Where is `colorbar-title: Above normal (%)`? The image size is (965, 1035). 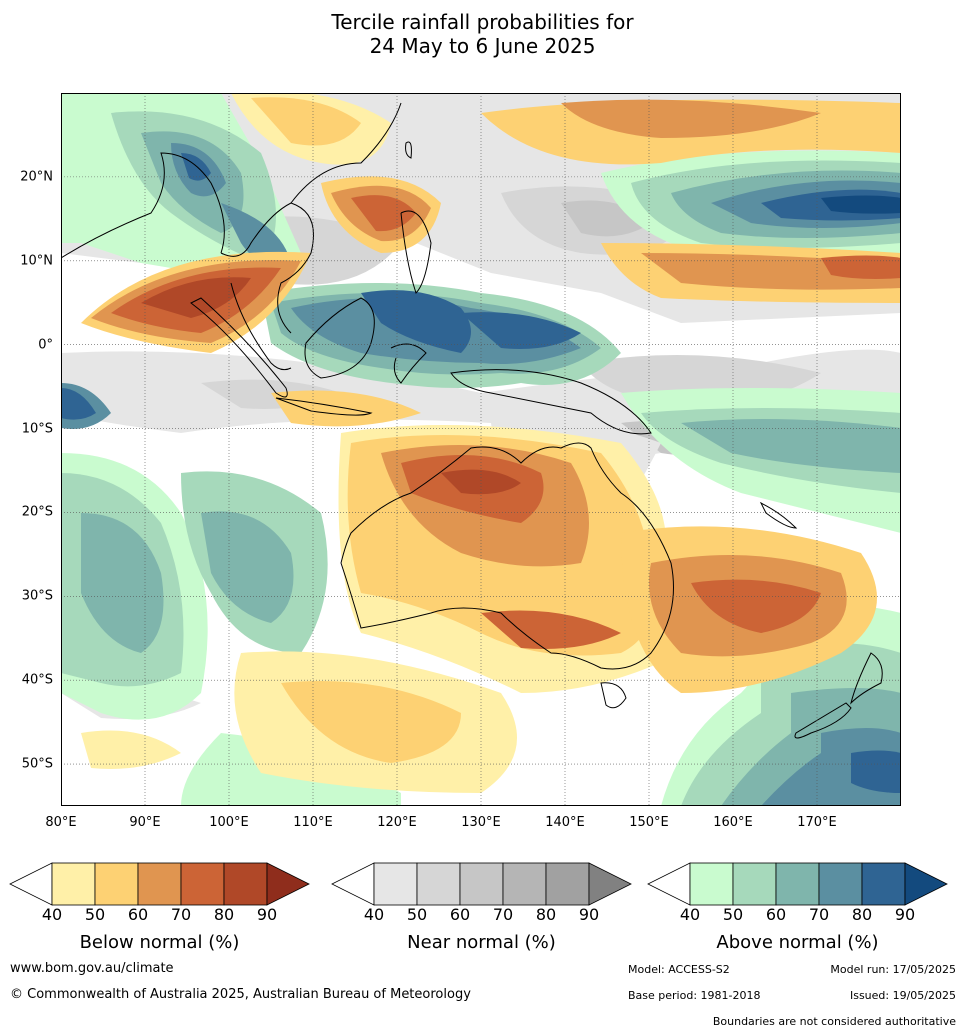 colorbar-title: Above normal (%) is located at coordinates (797, 942).